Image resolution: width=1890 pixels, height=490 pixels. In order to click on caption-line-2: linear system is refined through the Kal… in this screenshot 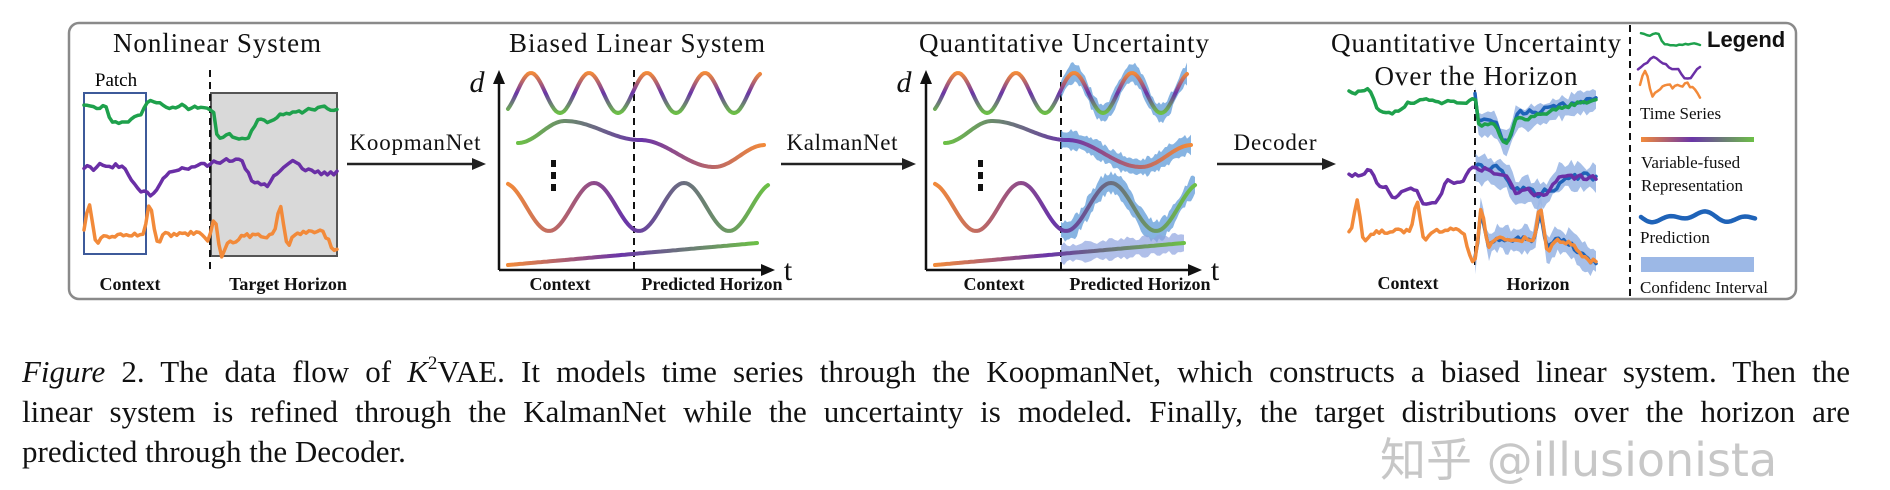, I will do `click(936, 411)`.